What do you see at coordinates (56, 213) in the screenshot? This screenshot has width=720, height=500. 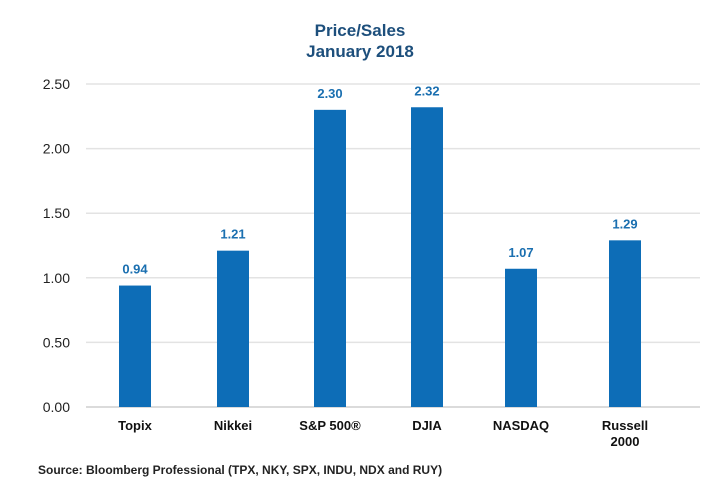 I see `y-tick-label: 1.50` at bounding box center [56, 213].